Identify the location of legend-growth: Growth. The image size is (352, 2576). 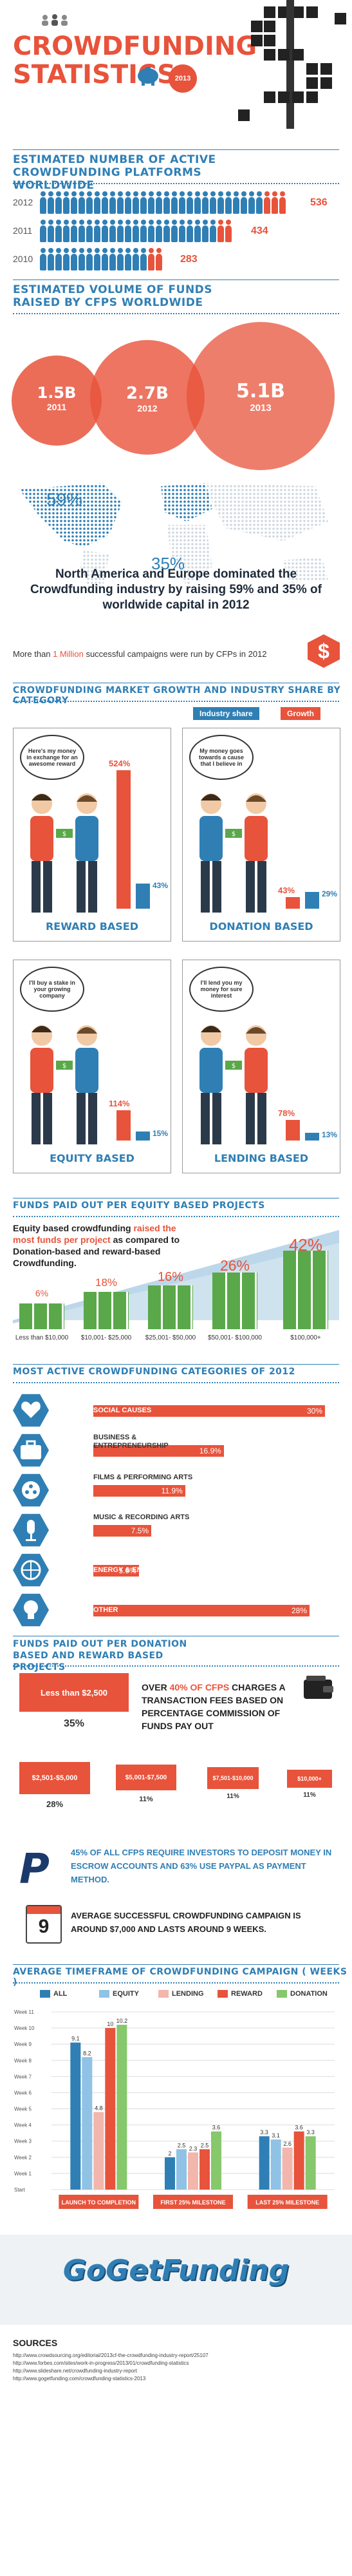
(300, 714).